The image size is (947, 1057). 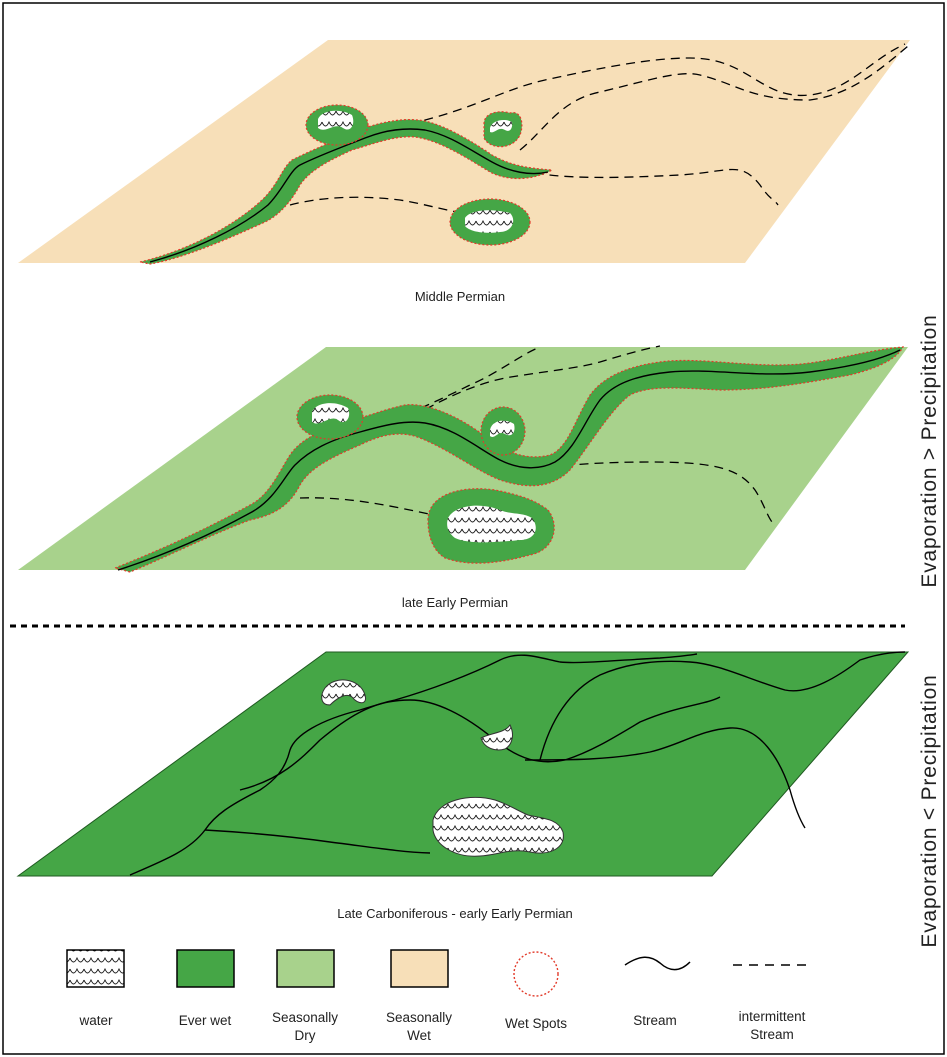 I want to click on legend-item-intermittent-stream: intermittent Stream, so click(x=770, y=1003).